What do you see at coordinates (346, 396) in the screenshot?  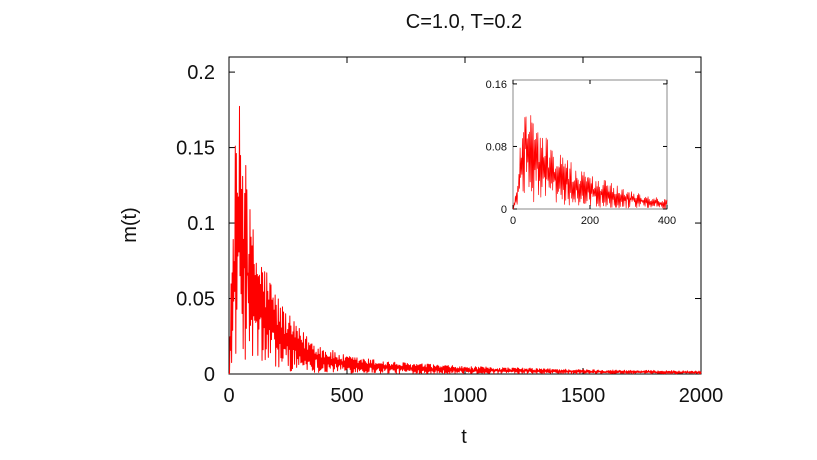 I see `x-tick-label: 500` at bounding box center [346, 396].